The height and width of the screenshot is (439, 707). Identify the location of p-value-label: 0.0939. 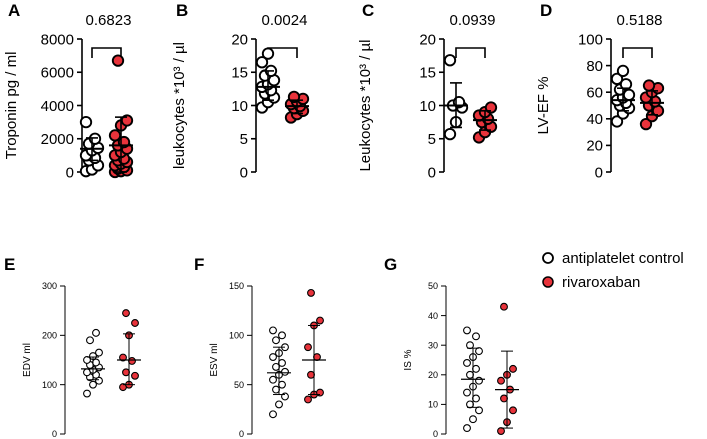
(473, 20).